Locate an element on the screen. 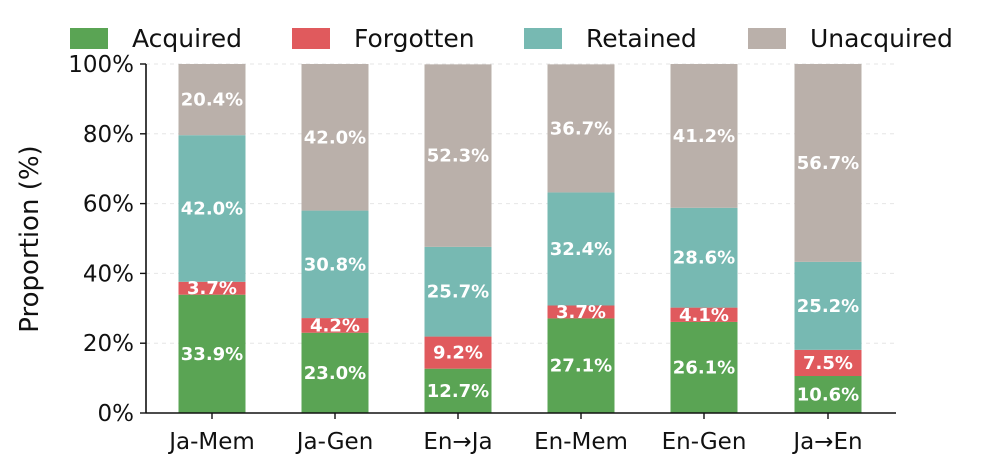 This screenshot has height=472, width=996. x-tick-label: Ja-Gen is located at coordinates (334, 442).